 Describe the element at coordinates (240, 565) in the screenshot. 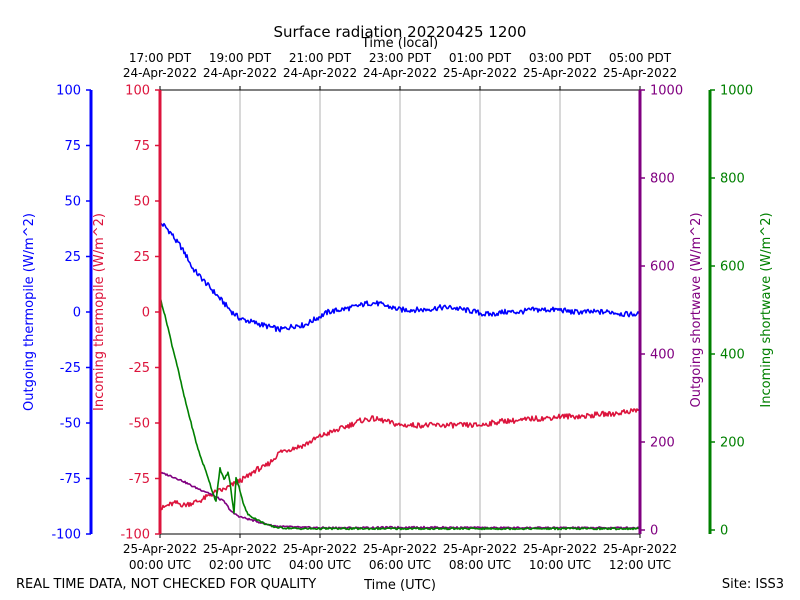

I see `bottom-tick-time: 02:00 UTC` at that location.